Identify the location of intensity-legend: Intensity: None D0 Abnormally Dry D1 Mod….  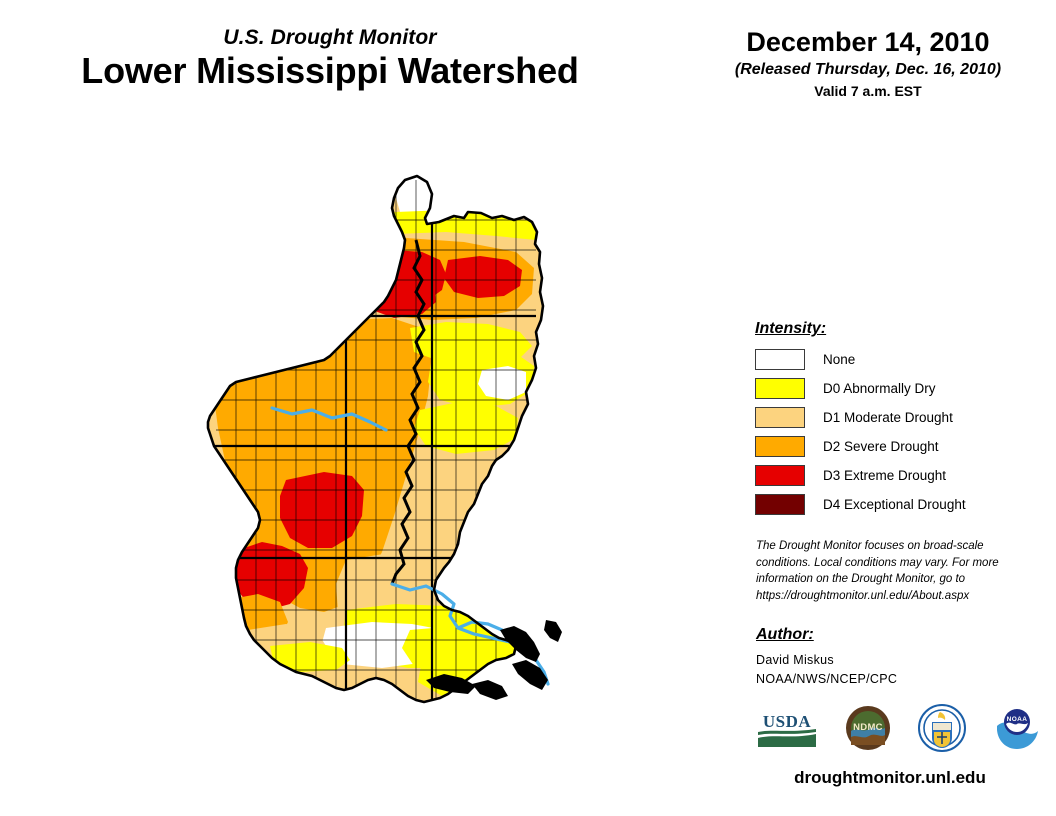
(895, 420).